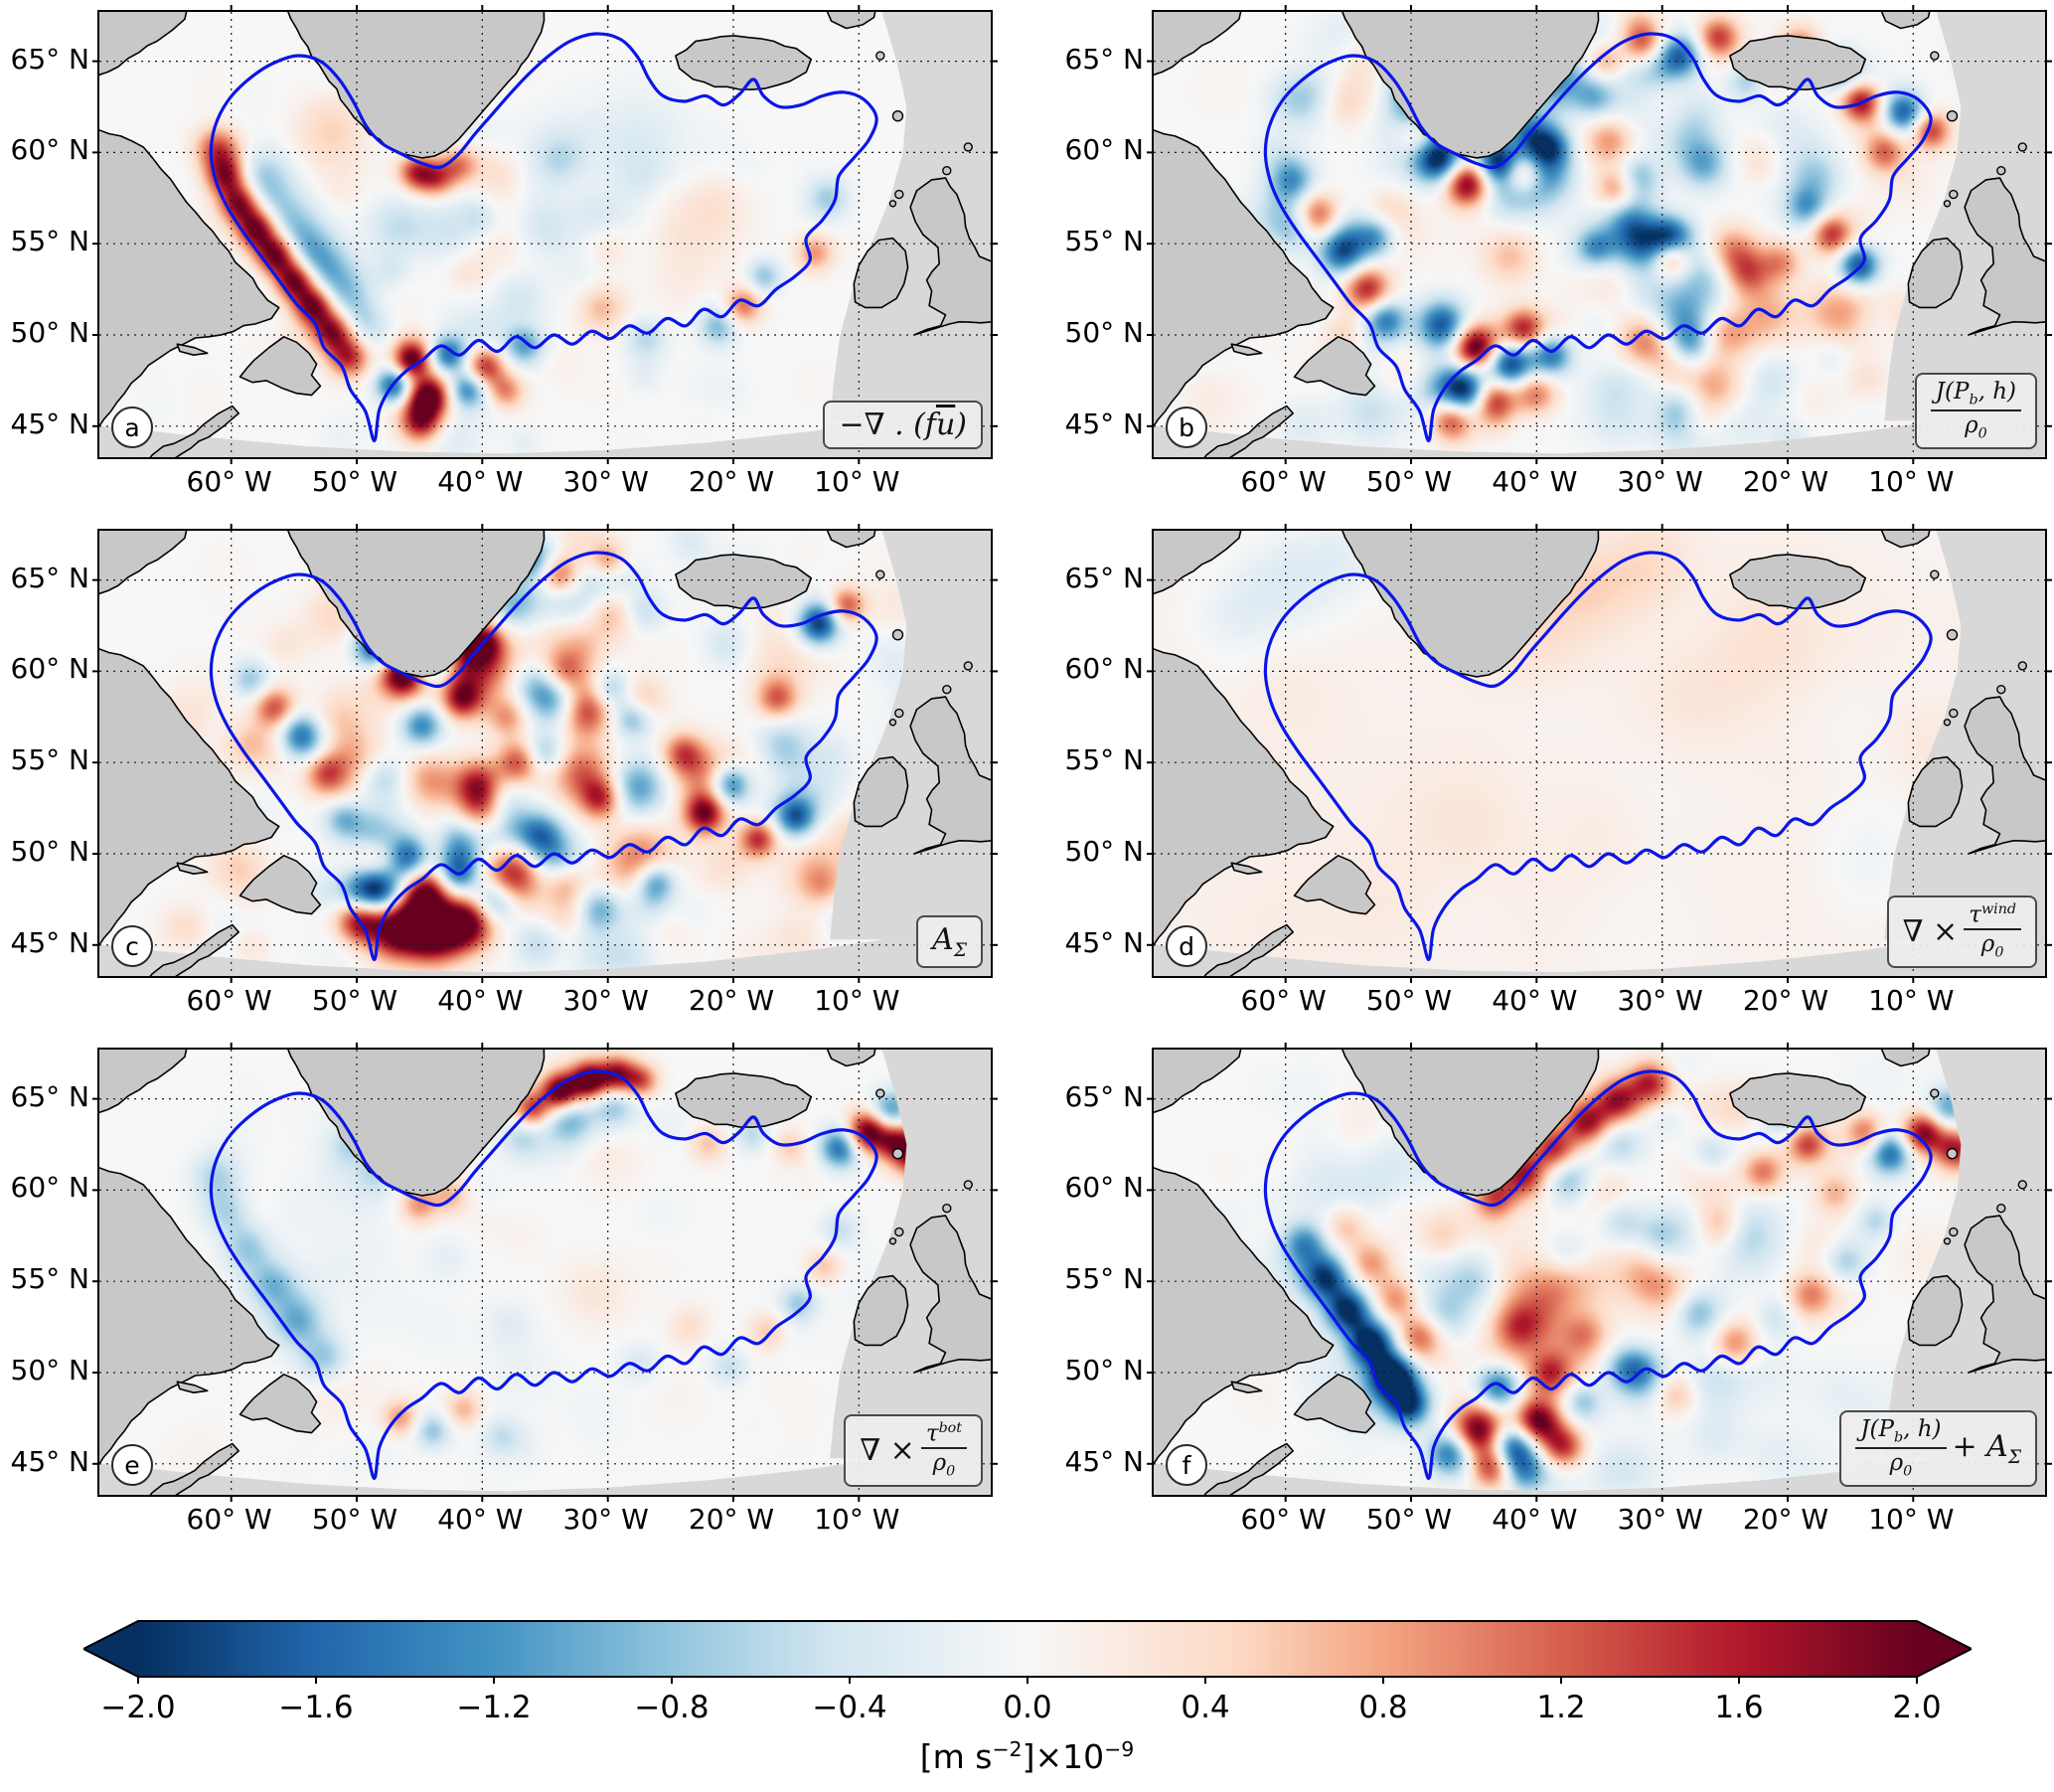 This screenshot has height=1792, width=2054. What do you see at coordinates (1027, 1707) in the screenshot?
I see `colorbar-tick-label: 0.0` at bounding box center [1027, 1707].